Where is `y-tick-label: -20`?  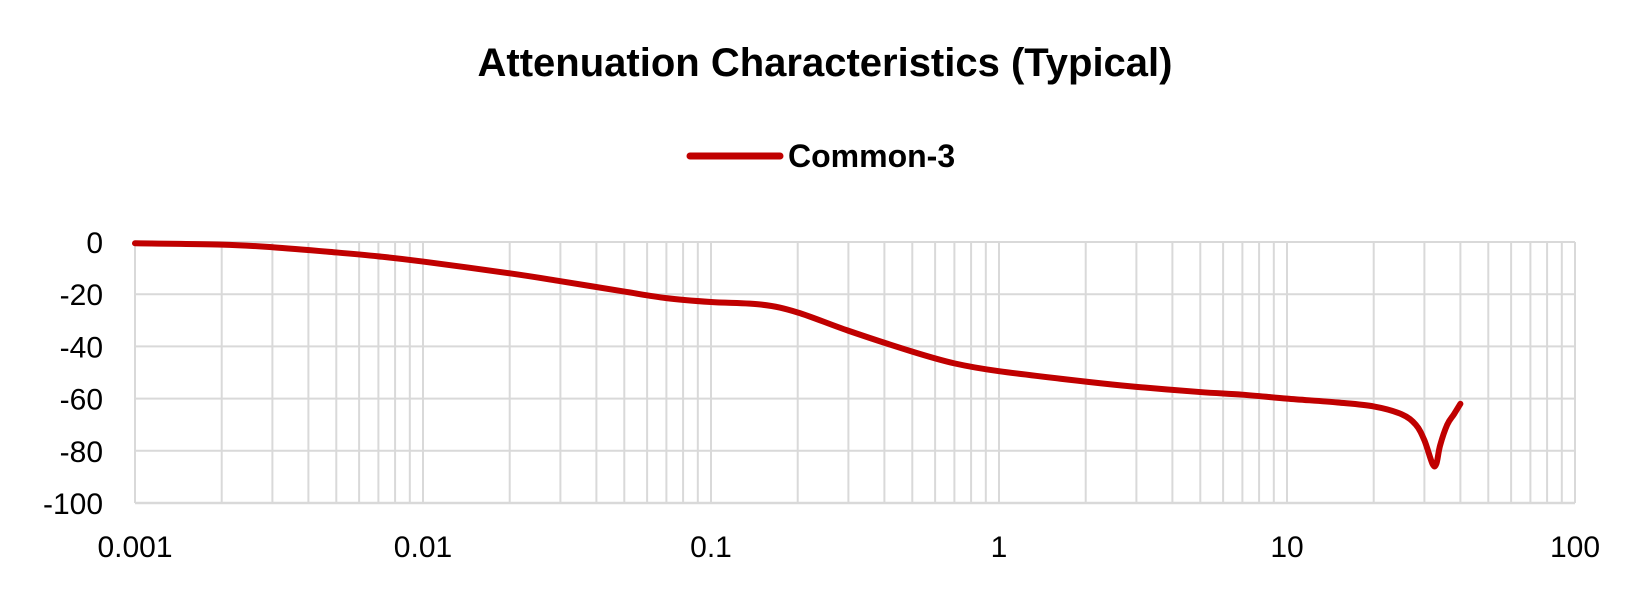 y-tick-label: -20 is located at coordinates (81, 295).